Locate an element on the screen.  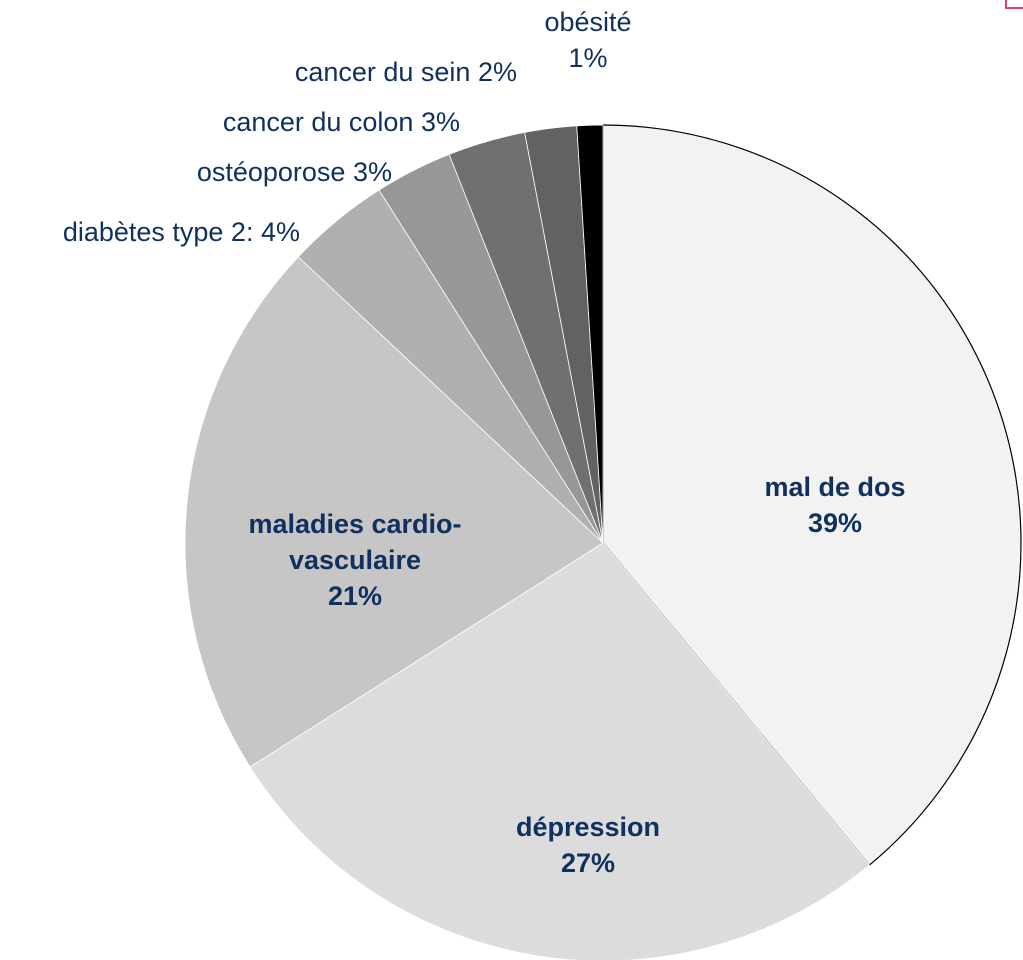
category-label: mal de dos is located at coordinates (835, 487).